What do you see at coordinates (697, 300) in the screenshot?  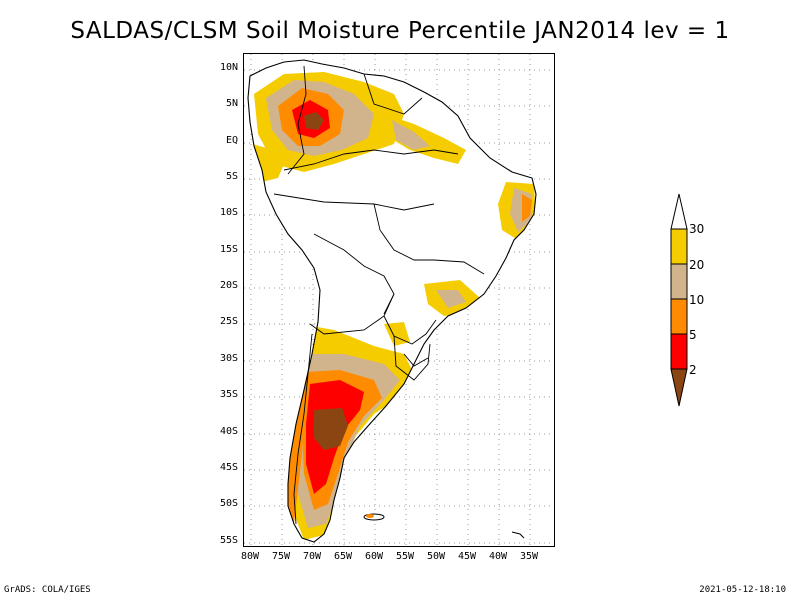 I see `legend-label: 10` at bounding box center [697, 300].